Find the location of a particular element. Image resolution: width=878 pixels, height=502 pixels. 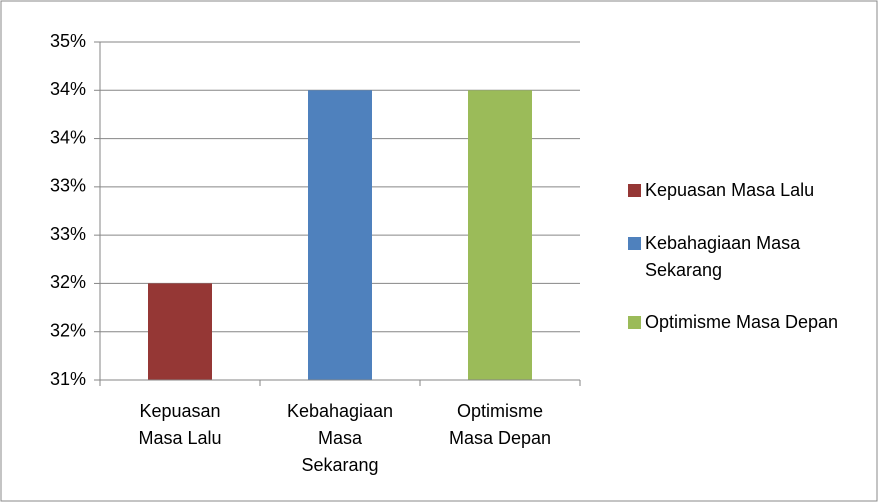

x-tick-label: Kebahagiaan Masa Sekarang is located at coordinates (340, 438).